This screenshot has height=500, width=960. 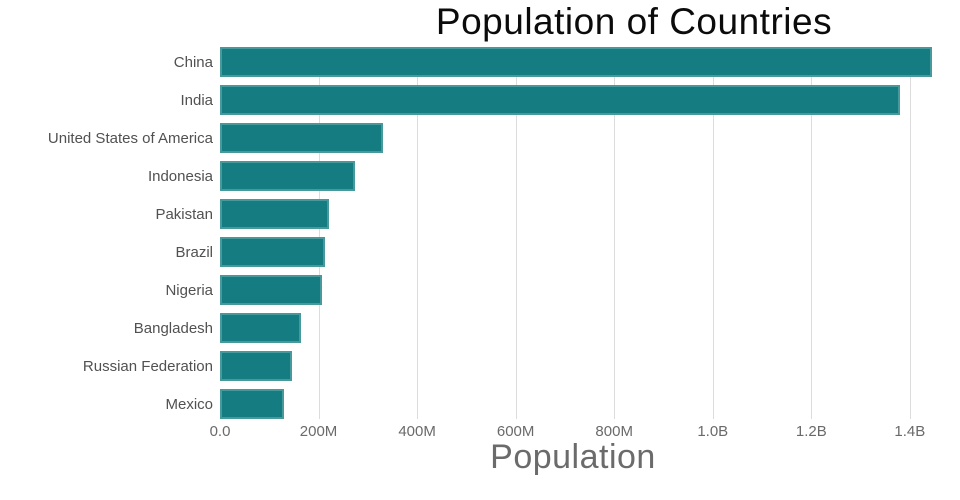 What do you see at coordinates (910, 431) in the screenshot?
I see `x-tick-label: 1.4B` at bounding box center [910, 431].